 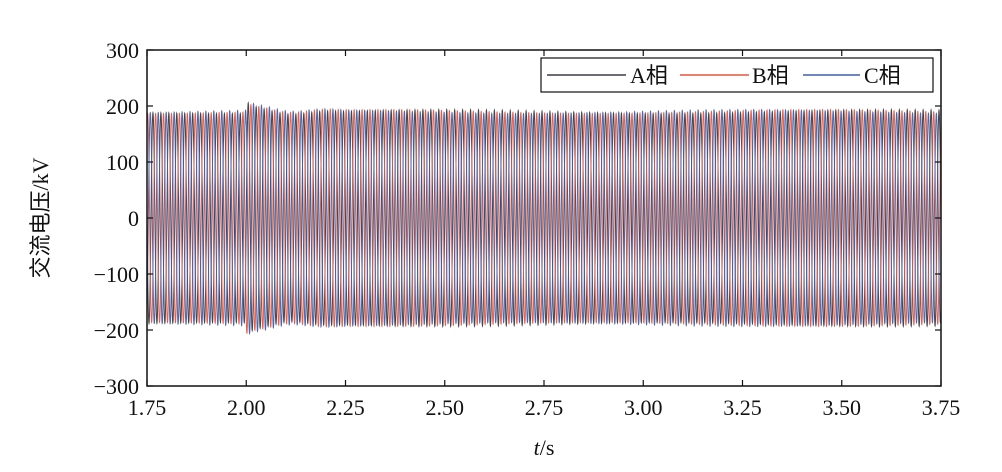 What do you see at coordinates (842, 407) in the screenshot?
I see `x-tick-label: 3.50` at bounding box center [842, 407].